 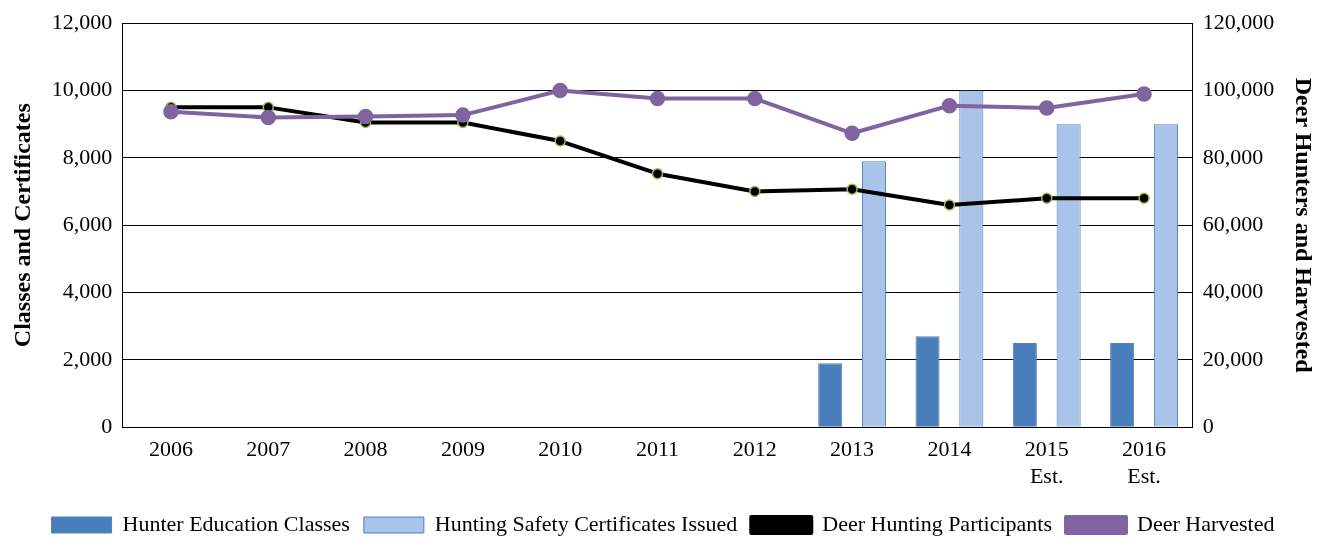 What do you see at coordinates (87, 291) in the screenshot?
I see `y-tick-label: 4,000` at bounding box center [87, 291].